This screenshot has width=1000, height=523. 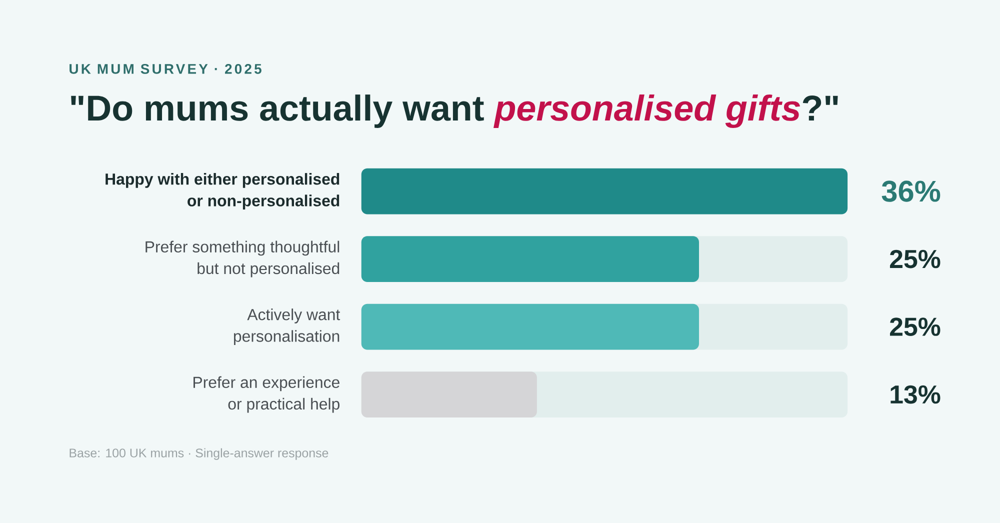 What do you see at coordinates (243, 259) in the screenshot?
I see `y-tick-label: Prefer something thoughtful but not personalised` at bounding box center [243, 259].